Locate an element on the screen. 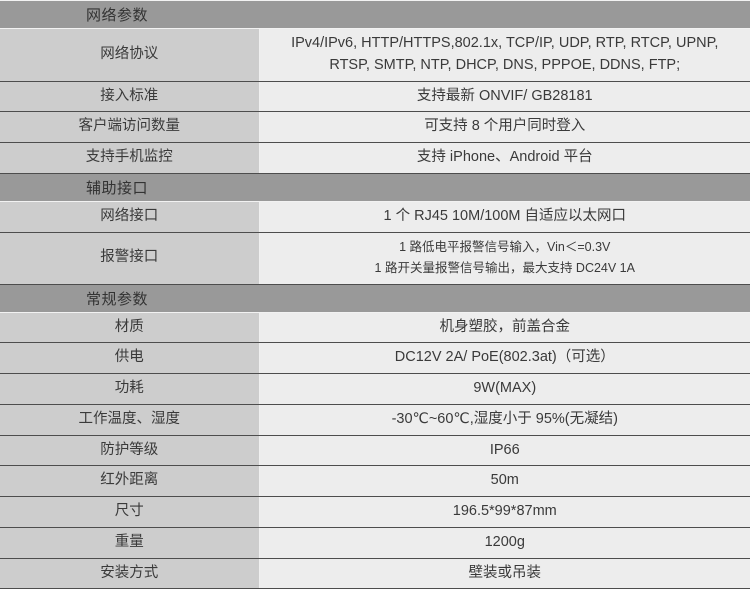 The image size is (750, 589). spec-value-cell: 机身塑胶，前盖合金 is located at coordinates (504, 327).